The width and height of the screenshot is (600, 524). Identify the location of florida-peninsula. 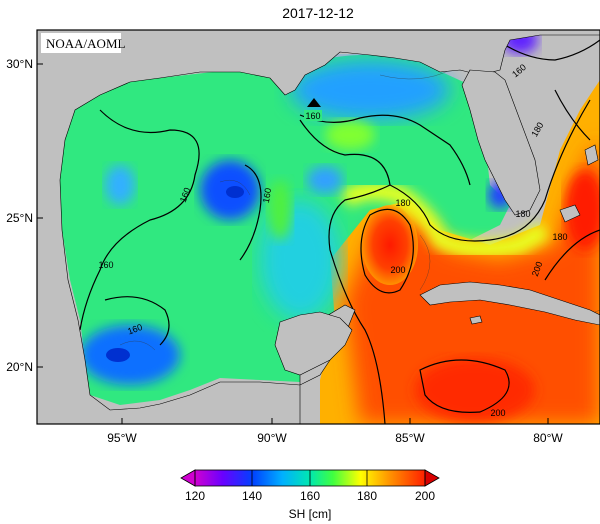
(501, 142).